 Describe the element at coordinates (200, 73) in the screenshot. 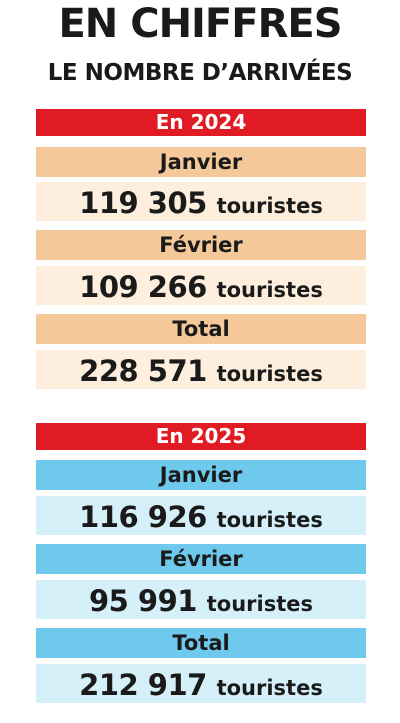

I see `subtitle: LE NOMBRE D’ARRIVÉES` at that location.